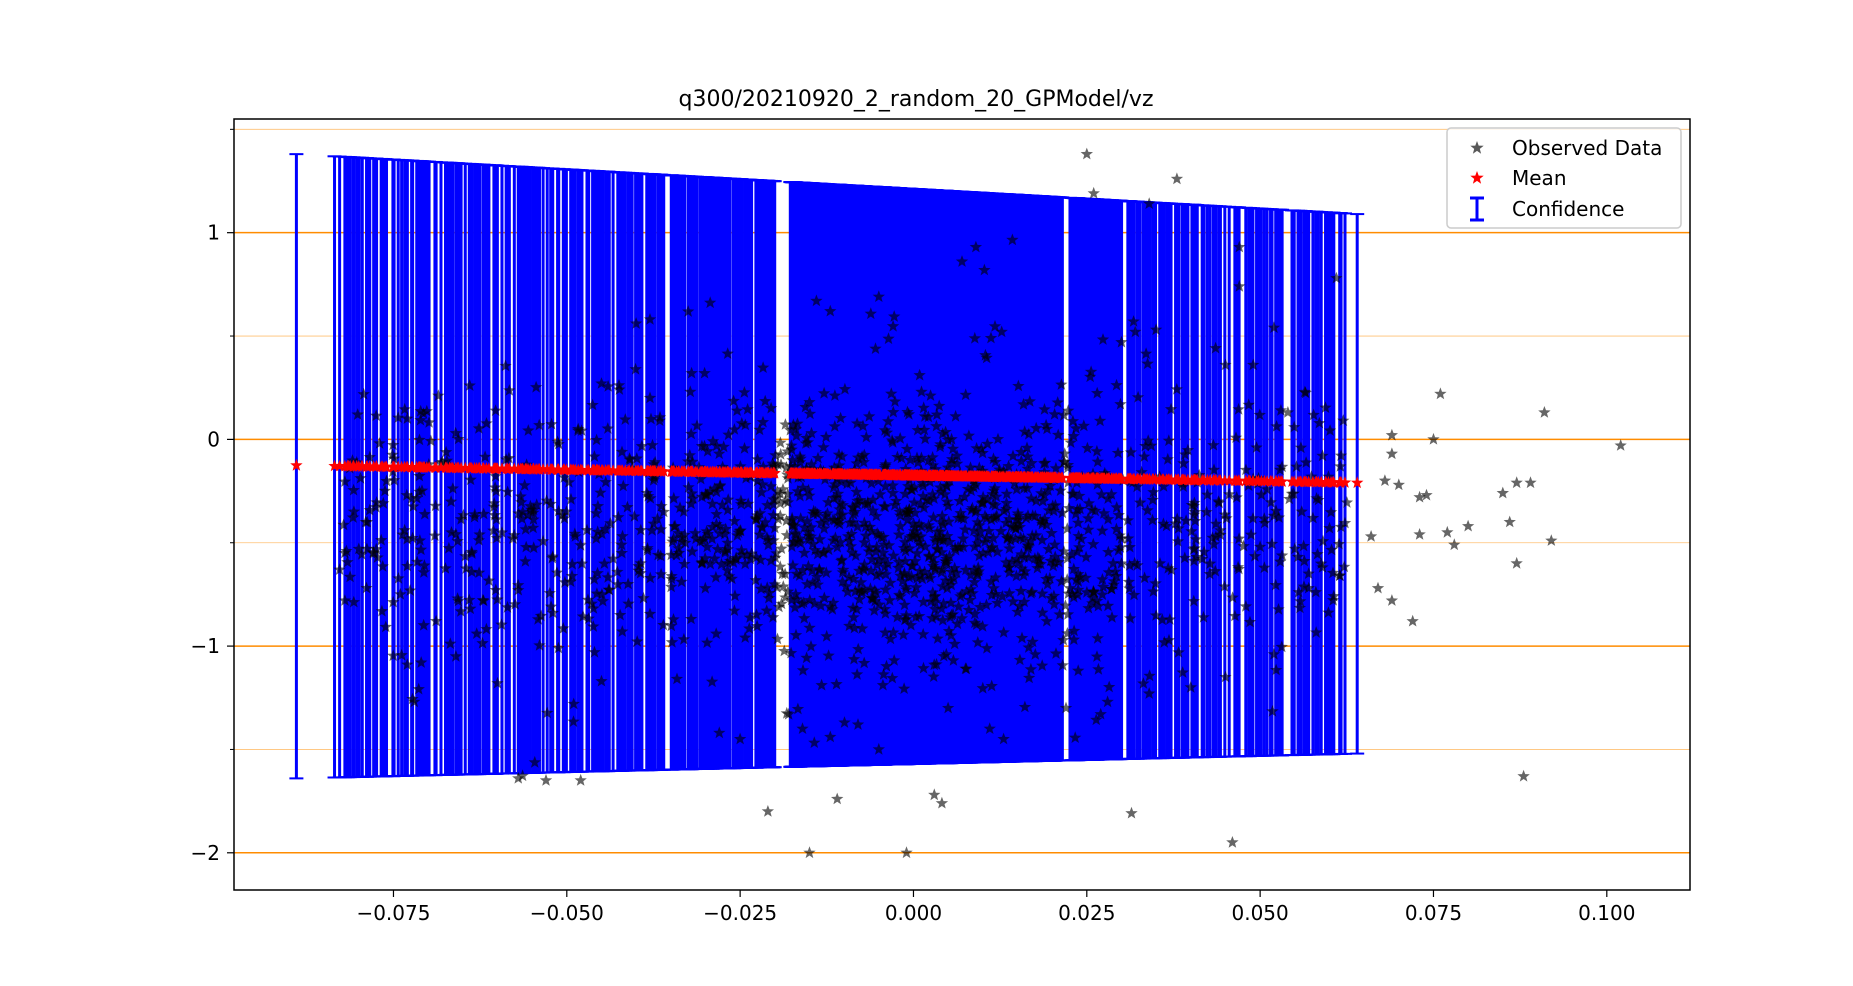  What do you see at coordinates (212, 496) in the screenshot?
I see `y-axis: 1 0 −1 −2` at bounding box center [212, 496].